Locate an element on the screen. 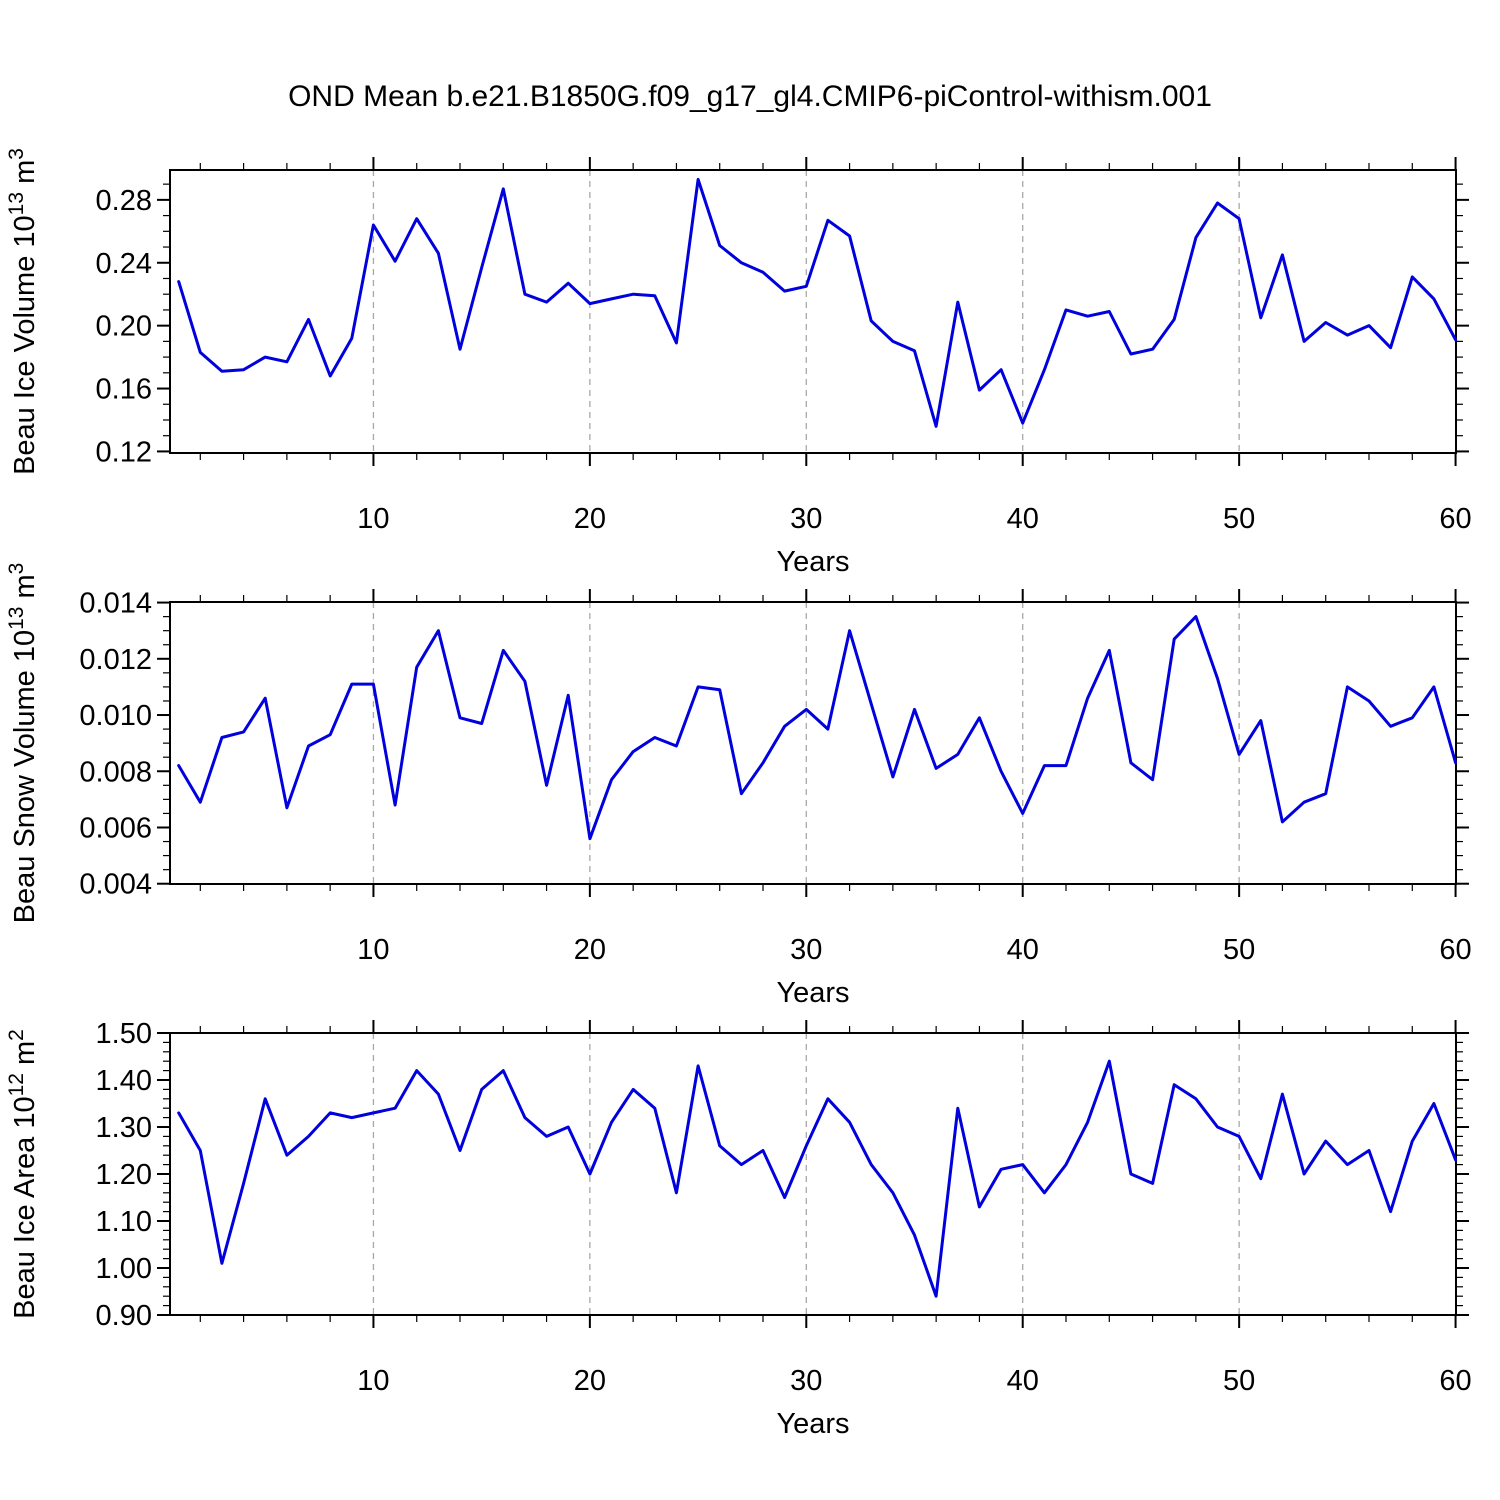  y-axis-title: Beau Ice Volume 1013 m3 is located at coordinates (23, 311).